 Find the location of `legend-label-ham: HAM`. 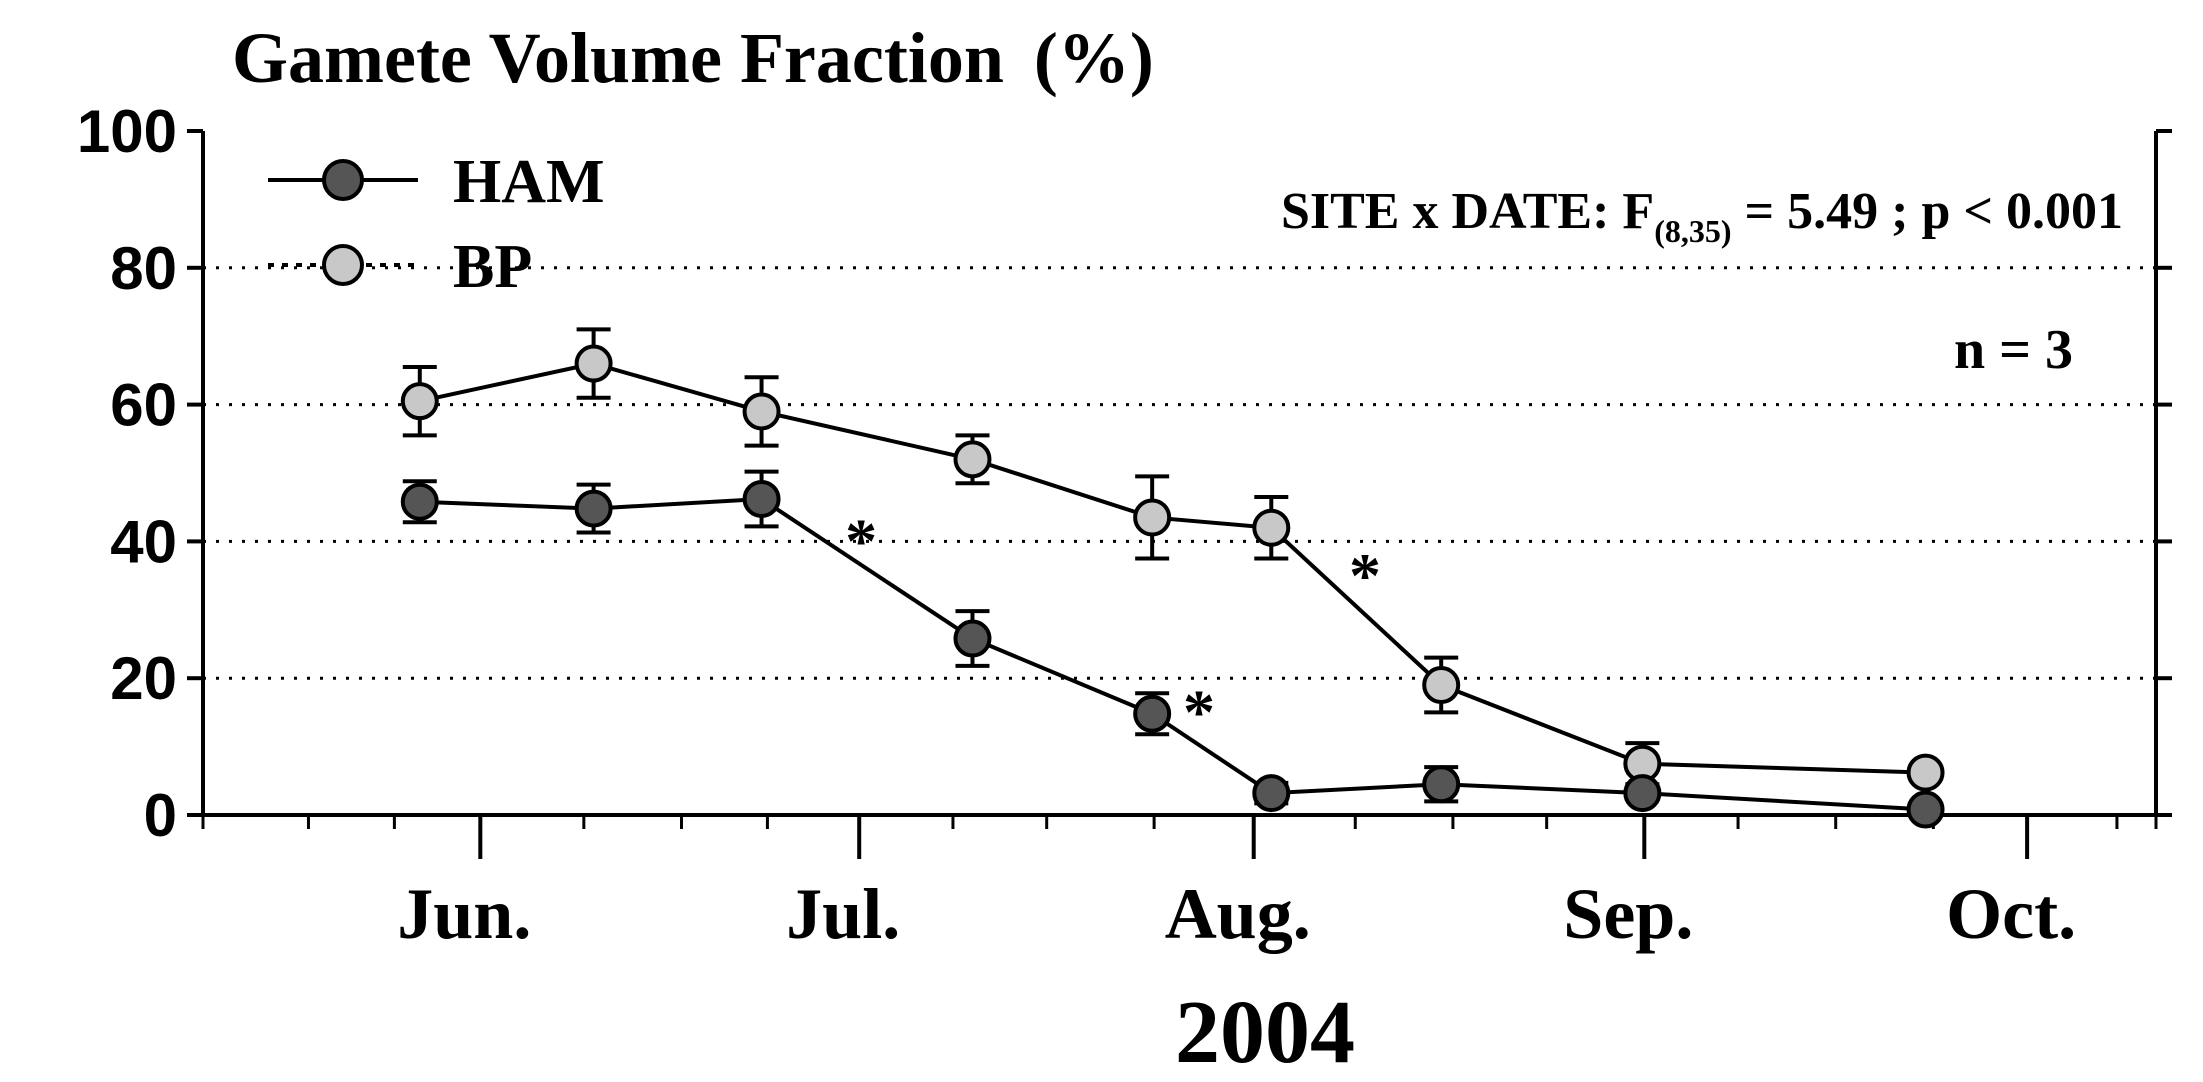

legend-label-ham: HAM is located at coordinates (529, 182).